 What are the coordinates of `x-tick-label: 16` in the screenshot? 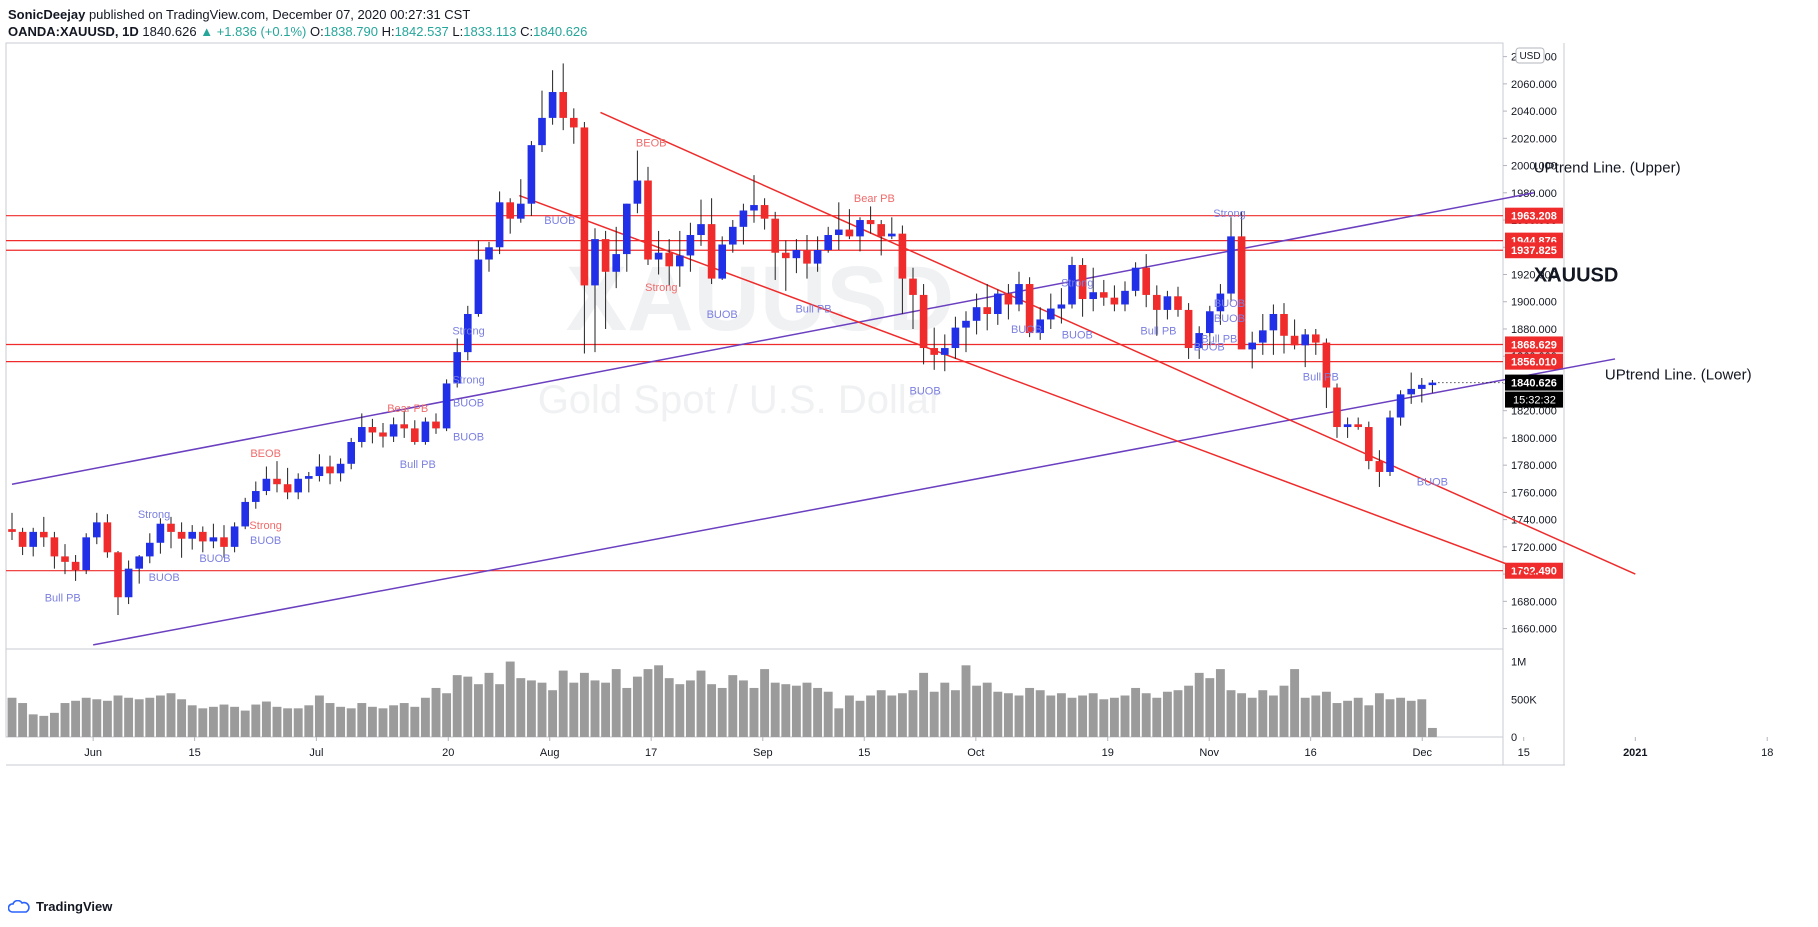 It's located at (1311, 753).